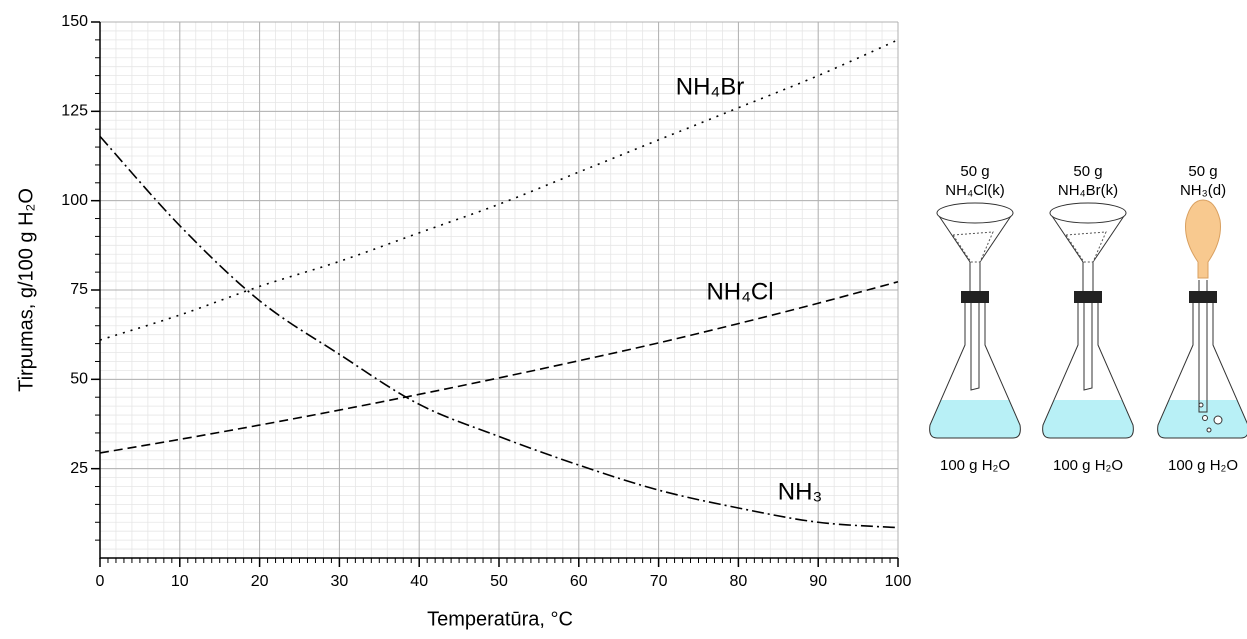 This screenshot has width=1247, height=639. I want to click on flask: 50 g NH₄Br(k) 100 g H₂O, so click(1088, 318).